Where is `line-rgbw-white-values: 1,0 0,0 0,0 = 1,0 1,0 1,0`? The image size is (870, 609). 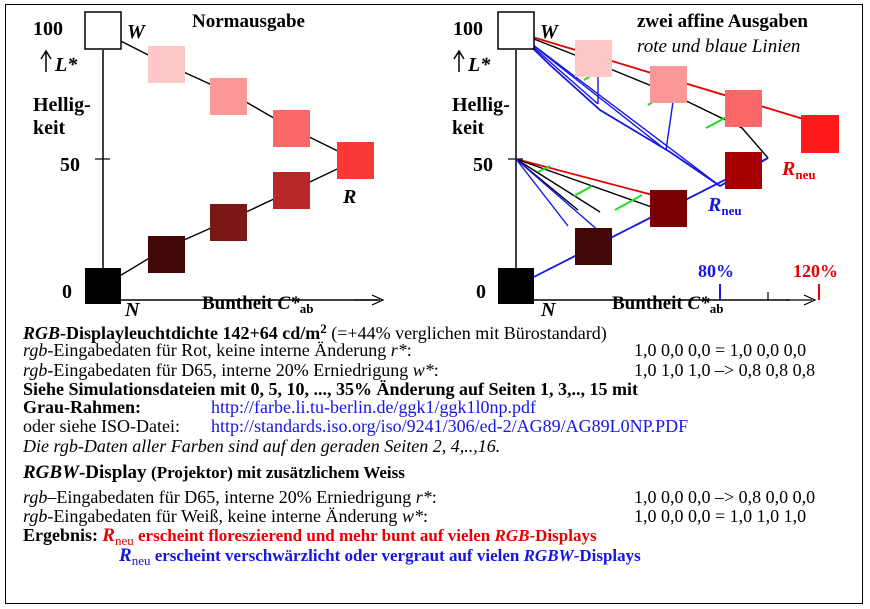
line-rgbw-white-values: 1,0 0,0 0,0 = 1,0 1,0 1,0 is located at coordinates (720, 516).